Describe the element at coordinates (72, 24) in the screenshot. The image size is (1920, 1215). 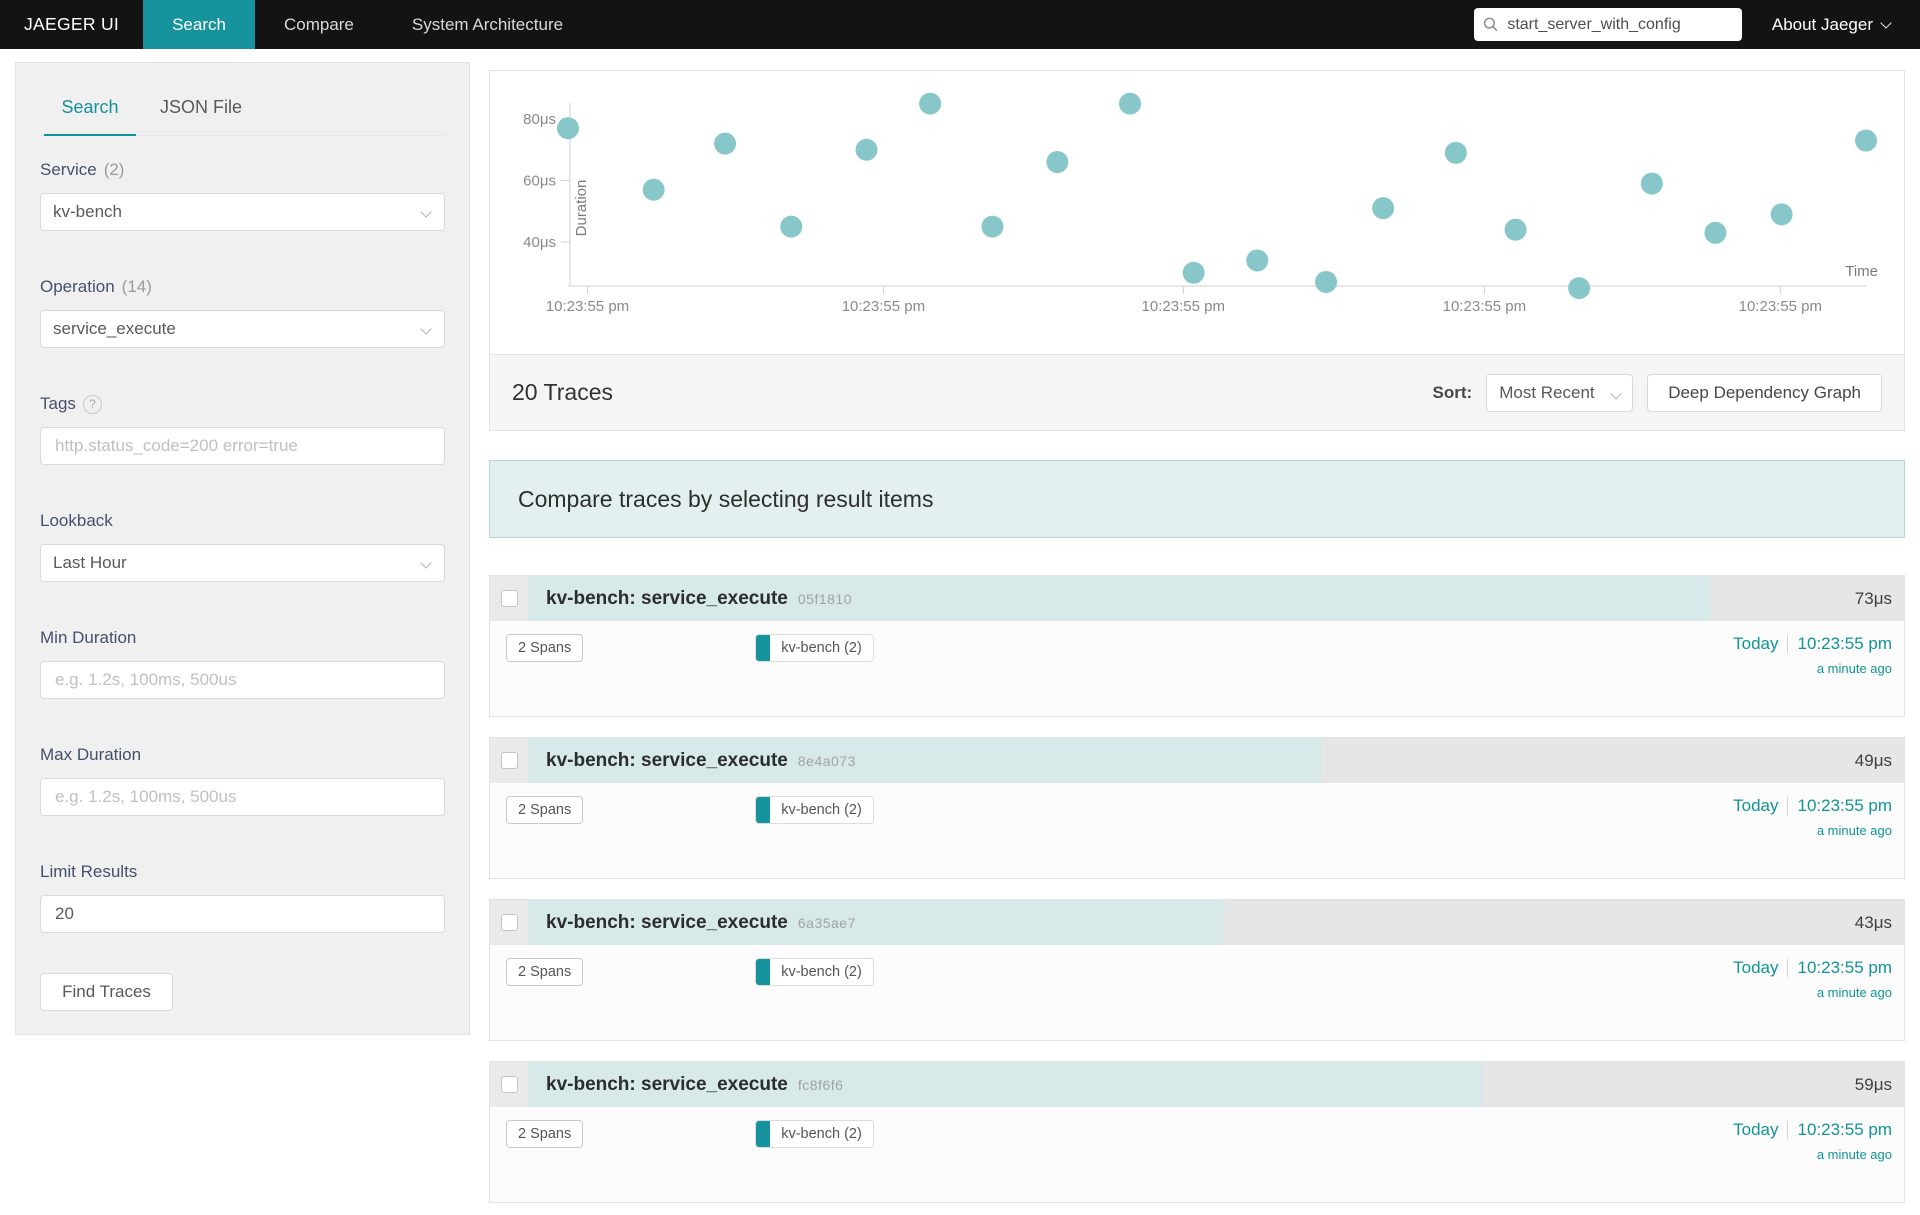
I see `jaeger-logo: JAEGER UI` at that location.